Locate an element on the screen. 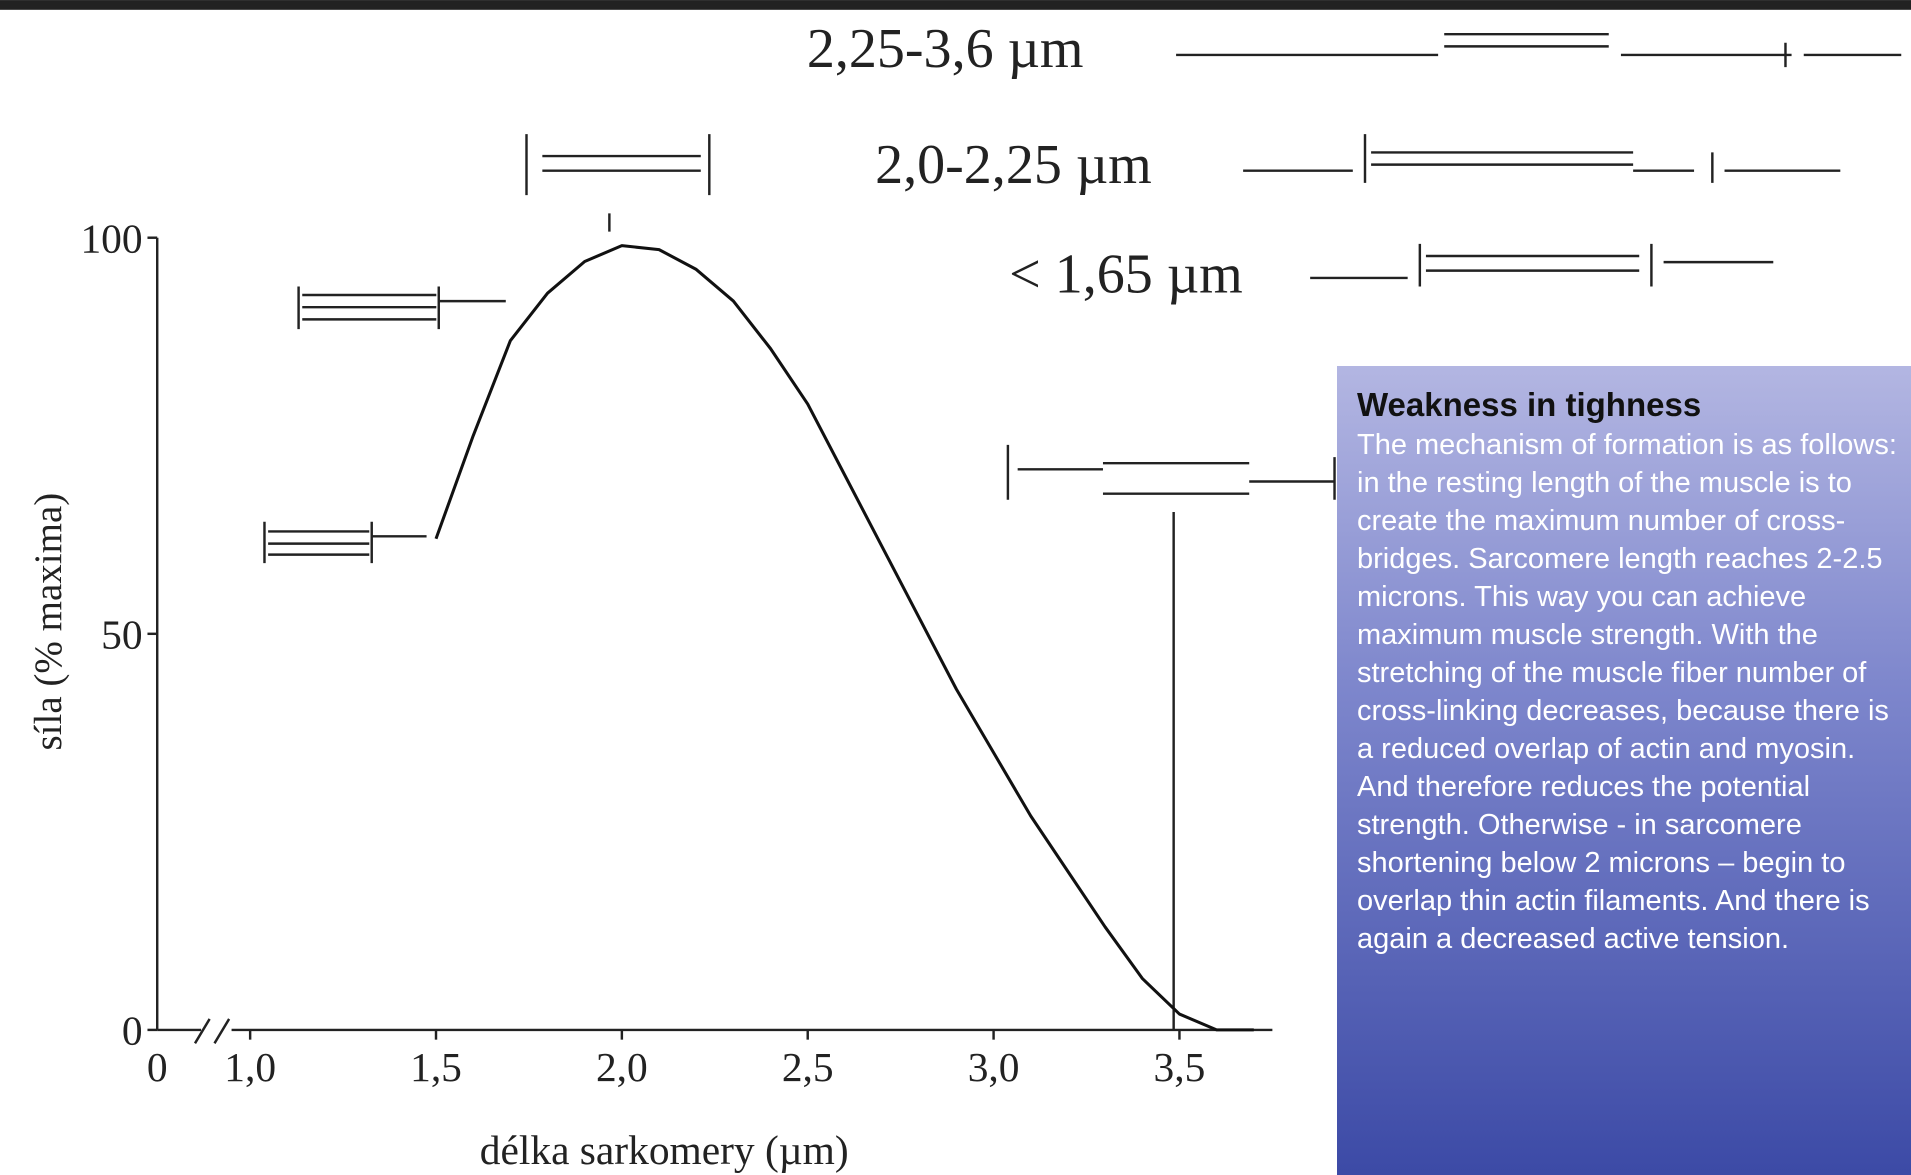 The width and height of the screenshot is (1911, 1175). x-tick-label: 0 is located at coordinates (157, 1067).